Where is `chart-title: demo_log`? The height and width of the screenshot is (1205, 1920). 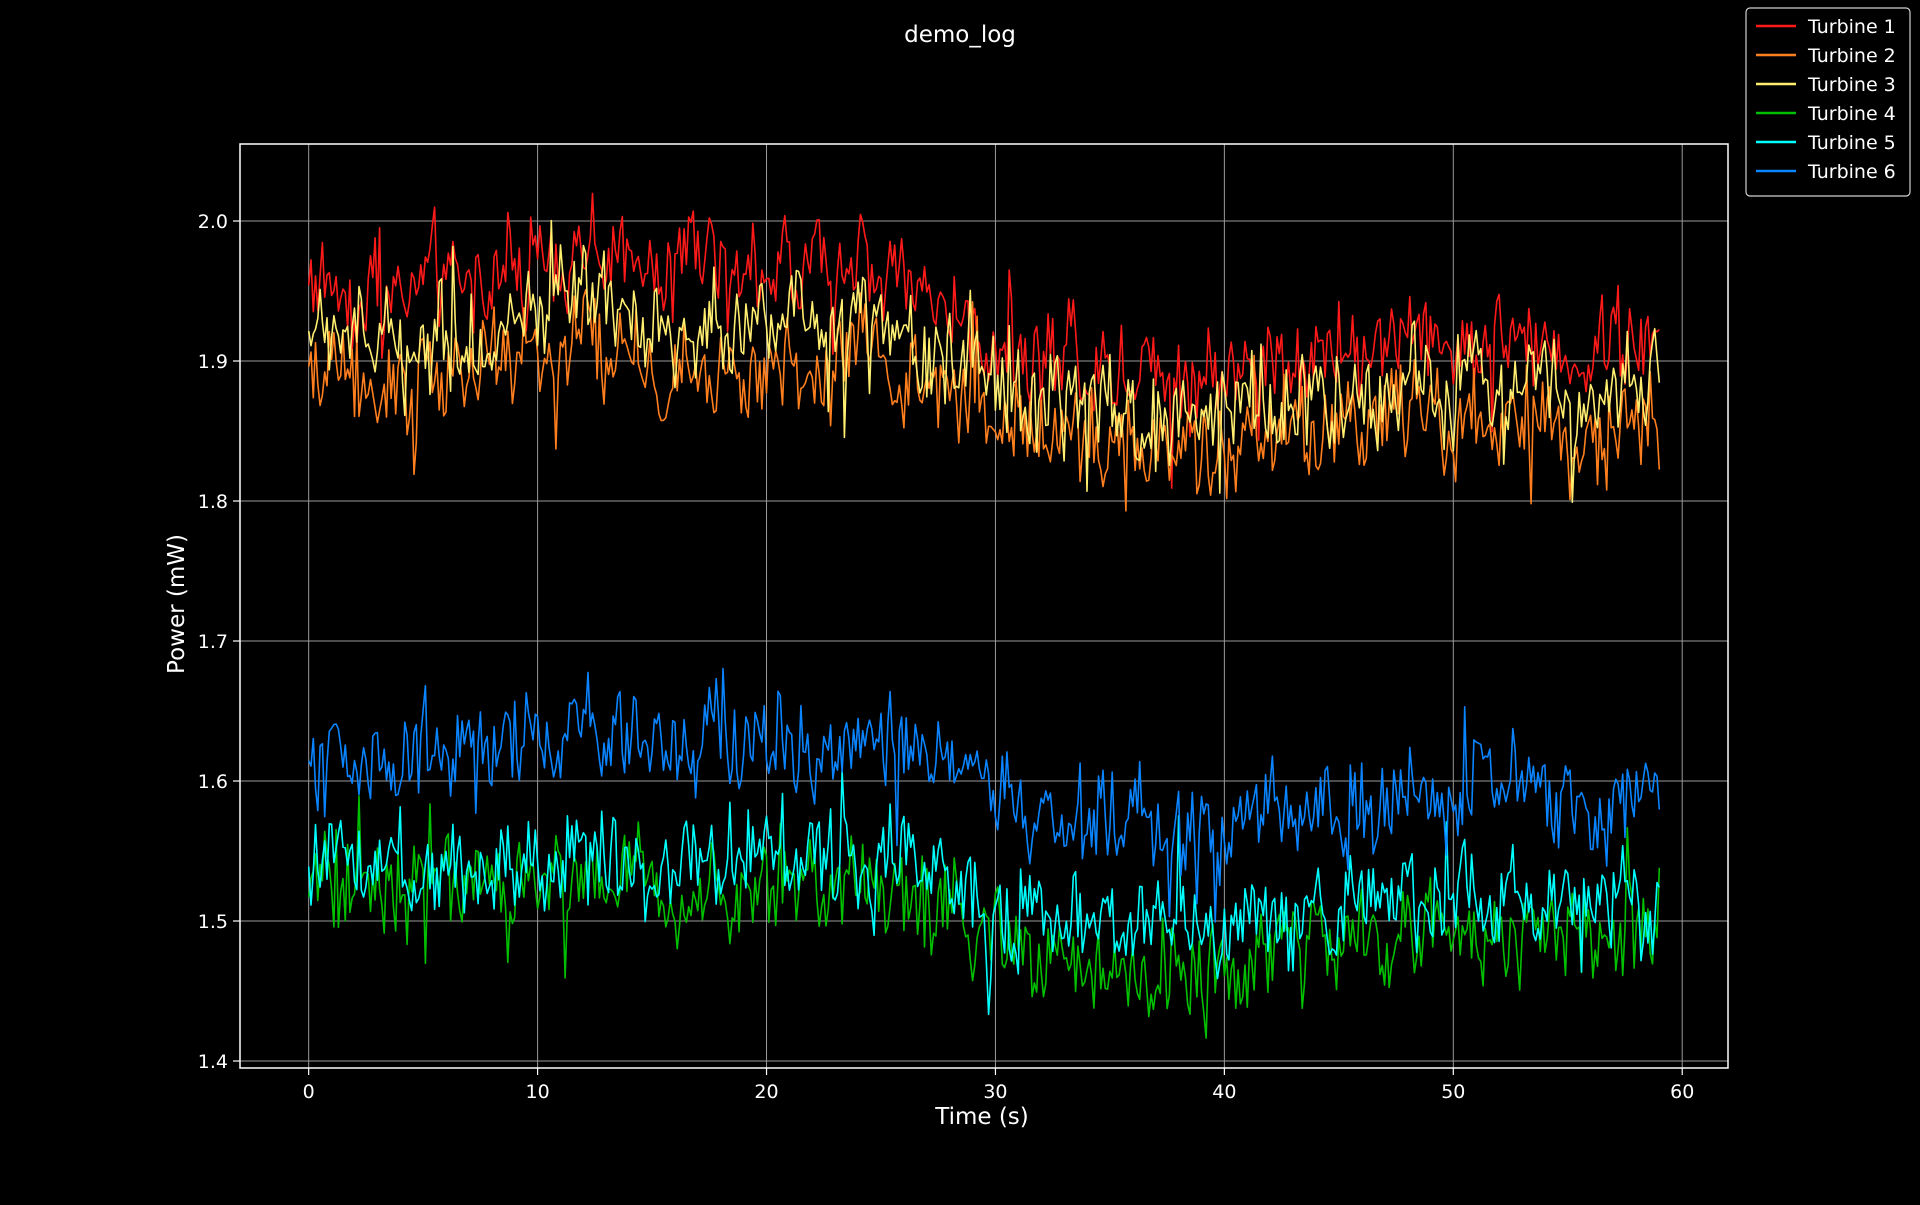
chart-title: demo_log is located at coordinates (960, 35).